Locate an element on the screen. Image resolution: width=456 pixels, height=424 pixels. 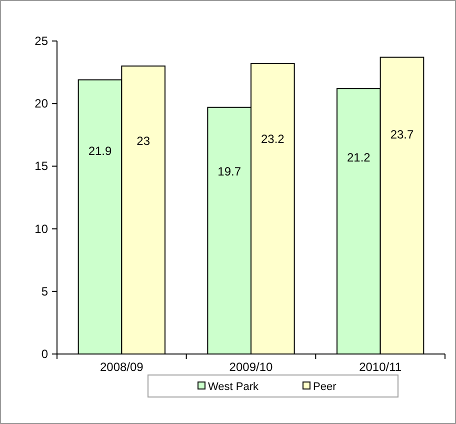
x-tick-label: 2008/09 is located at coordinates (122, 367).